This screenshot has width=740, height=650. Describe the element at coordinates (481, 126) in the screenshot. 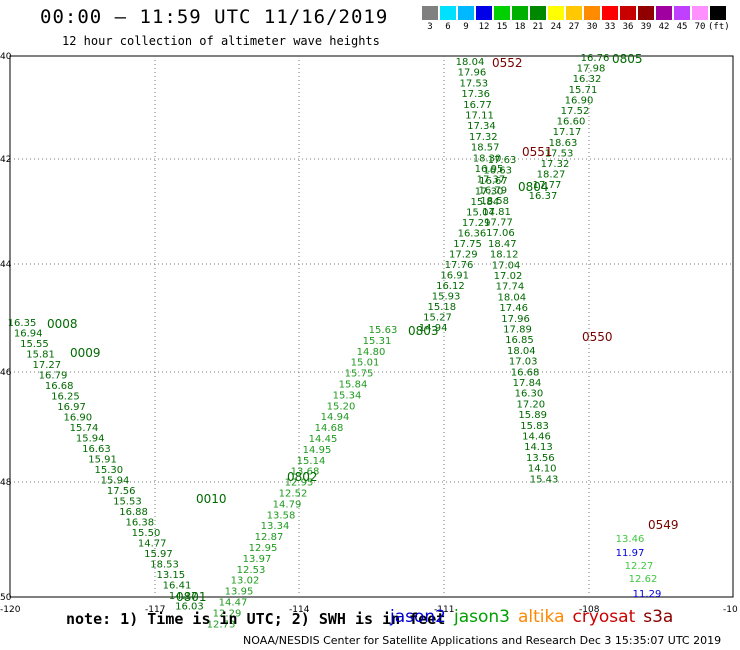

I see `wave-height-value: 17.34` at that location.